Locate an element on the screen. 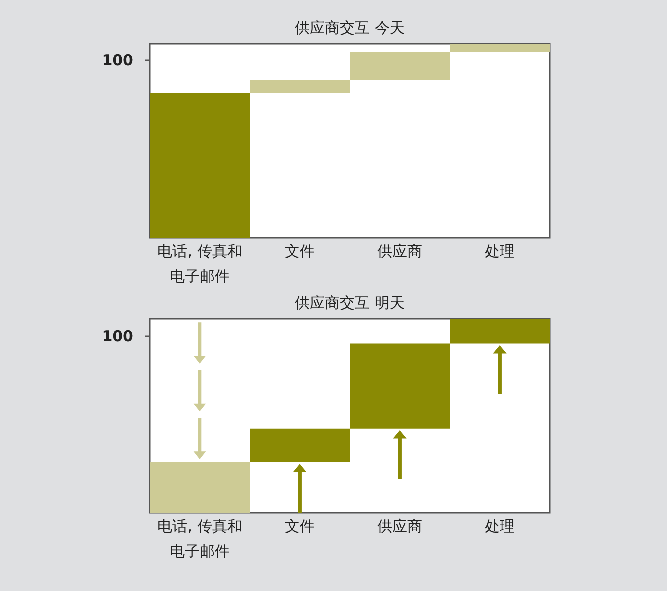  chart-title: 供应商交互 今天 is located at coordinates (350, 28).